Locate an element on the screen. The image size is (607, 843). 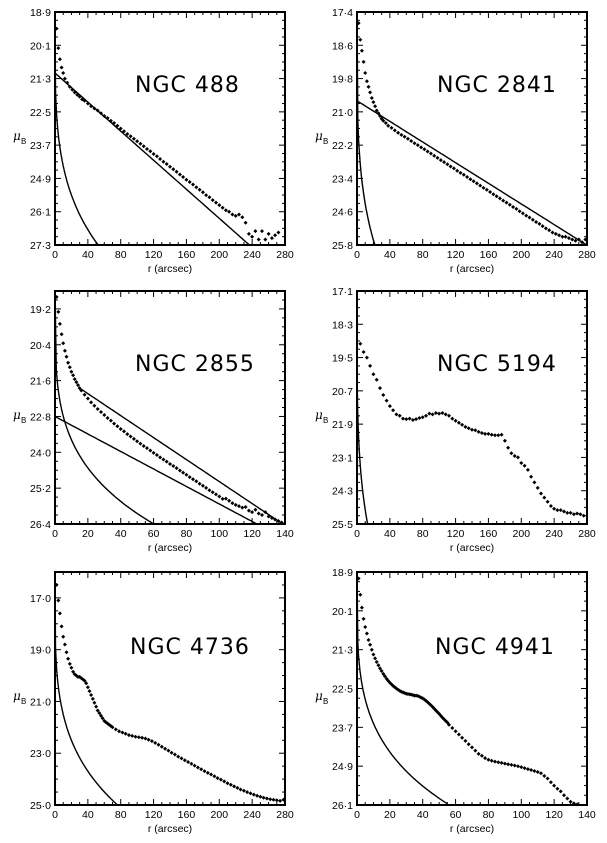
y-tick-label: 25·2 is located at coordinates (40, 489).